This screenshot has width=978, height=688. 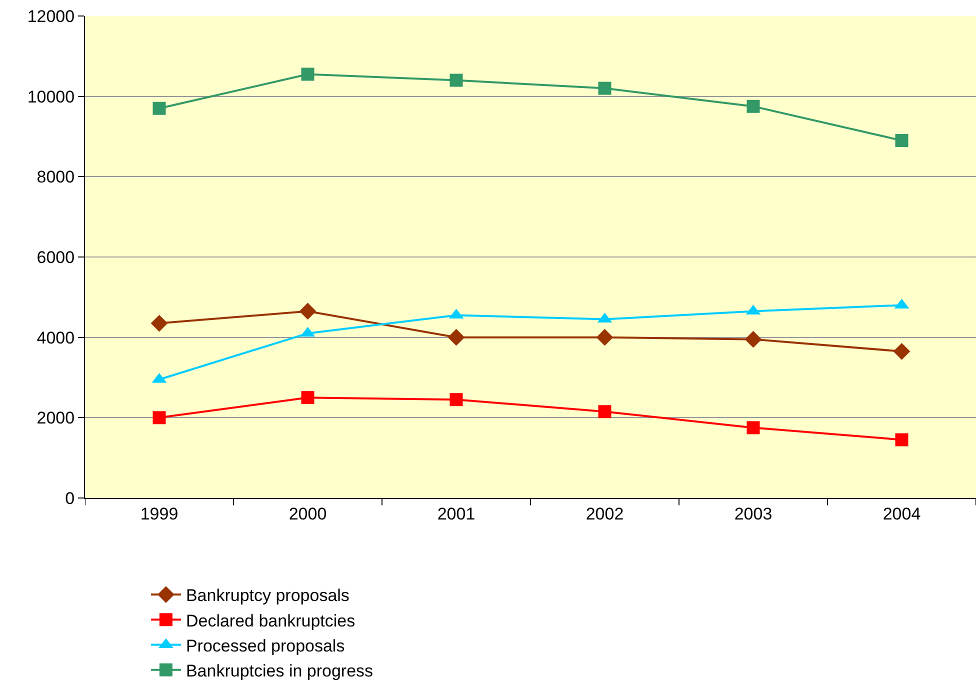 I want to click on legend-label: Bankruptcies in progress, so click(x=280, y=670).